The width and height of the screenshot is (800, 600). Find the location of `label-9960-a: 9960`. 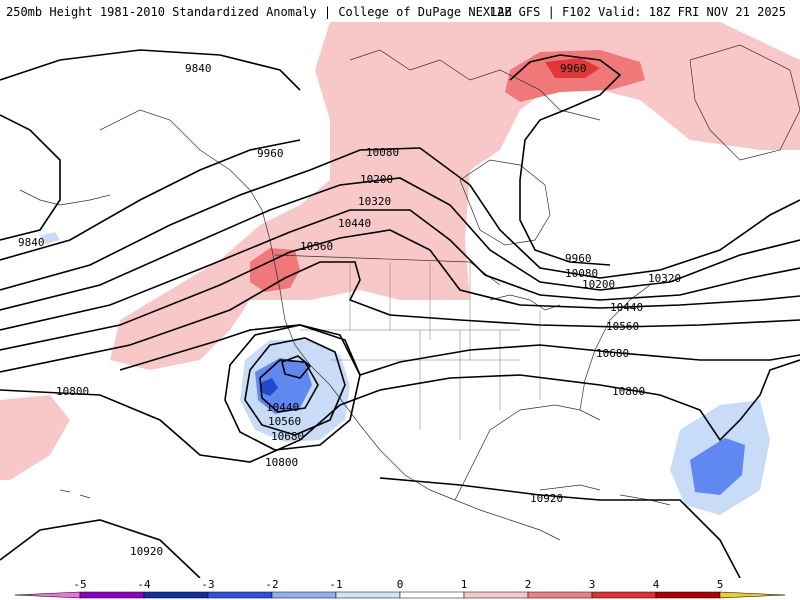

label-9960-a: 9960 is located at coordinates (270, 153).